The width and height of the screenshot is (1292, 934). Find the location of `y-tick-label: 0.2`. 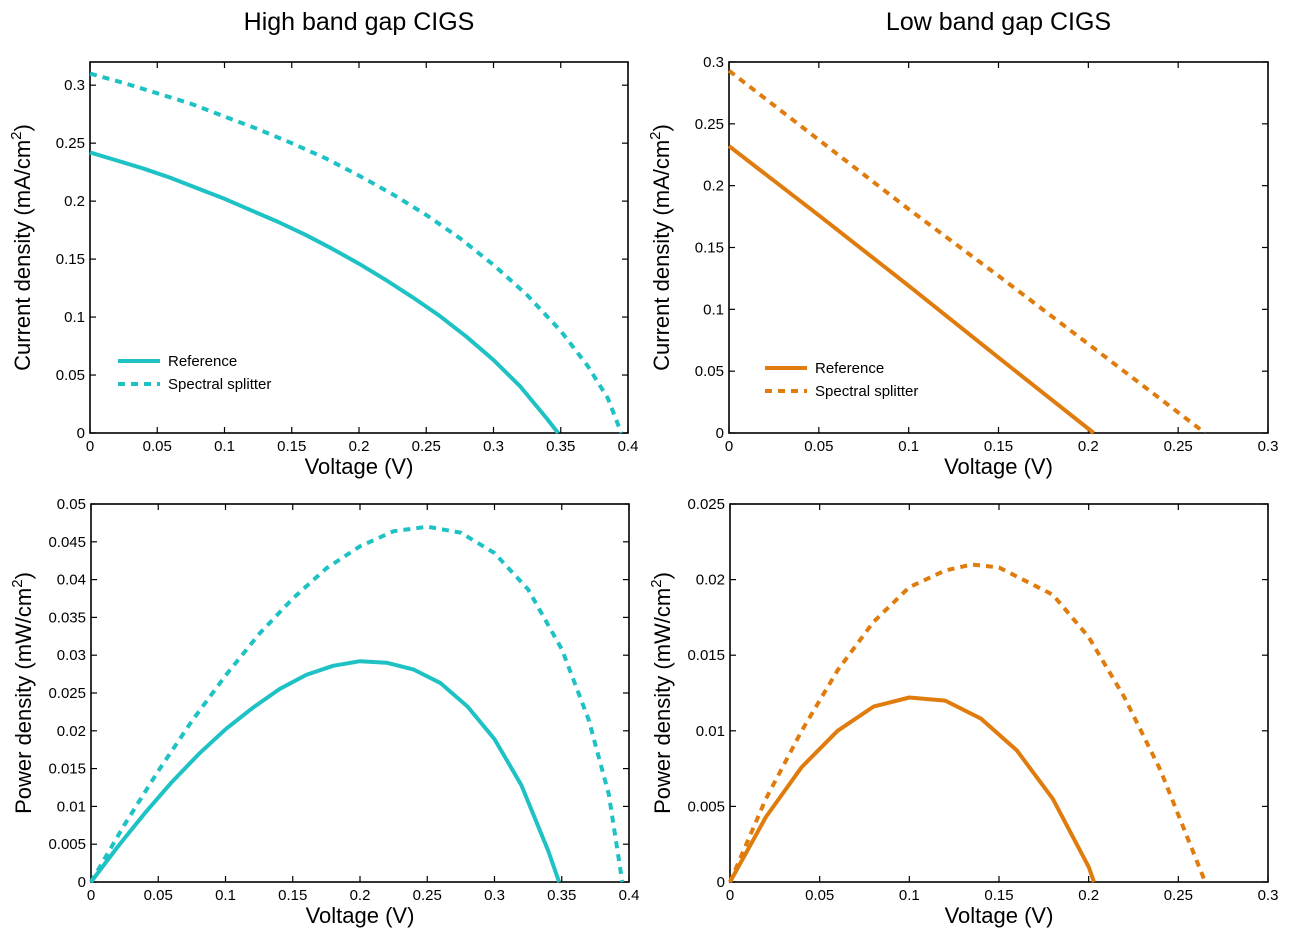

y-tick-label: 0.2 is located at coordinates (713, 186).